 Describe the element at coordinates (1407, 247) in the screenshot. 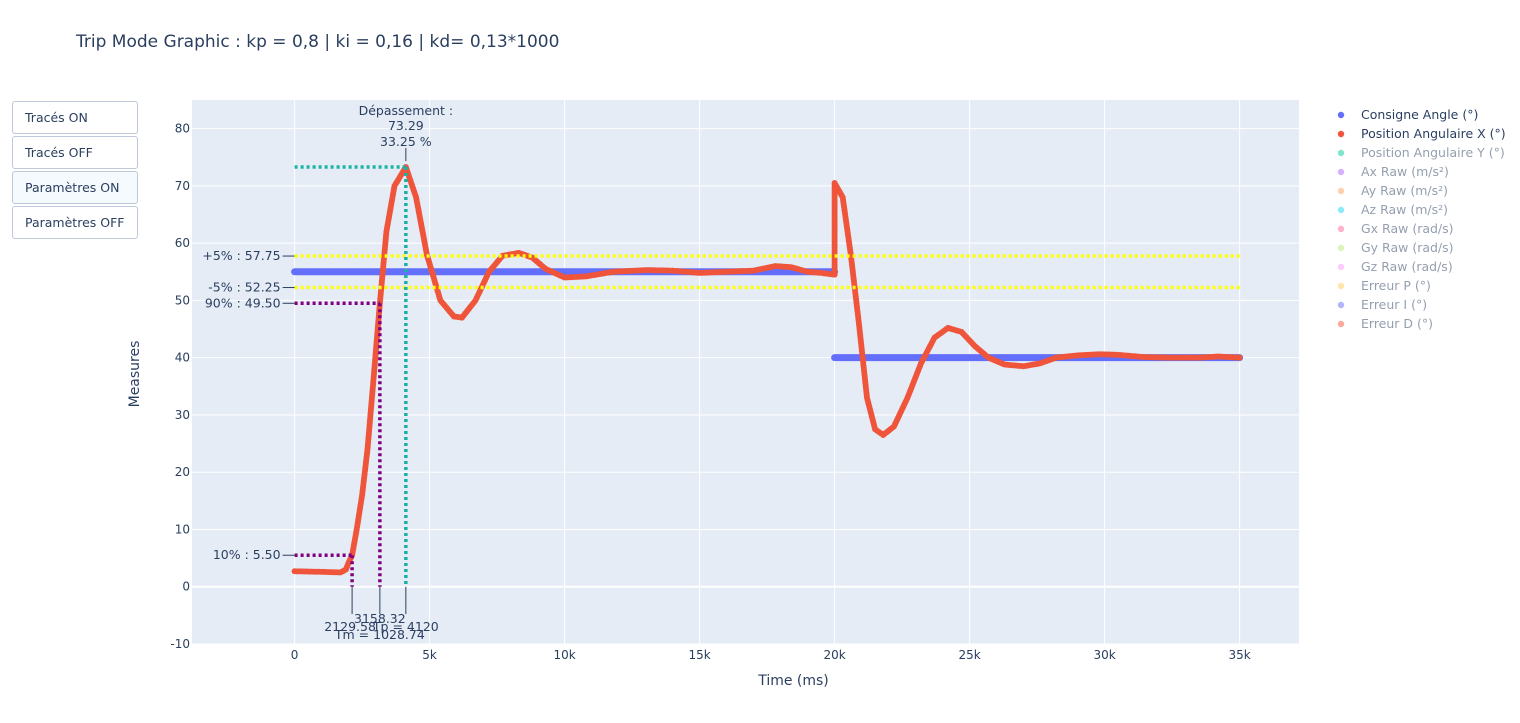

I see `legend-entry: Gy Raw (rad/s)` at that location.